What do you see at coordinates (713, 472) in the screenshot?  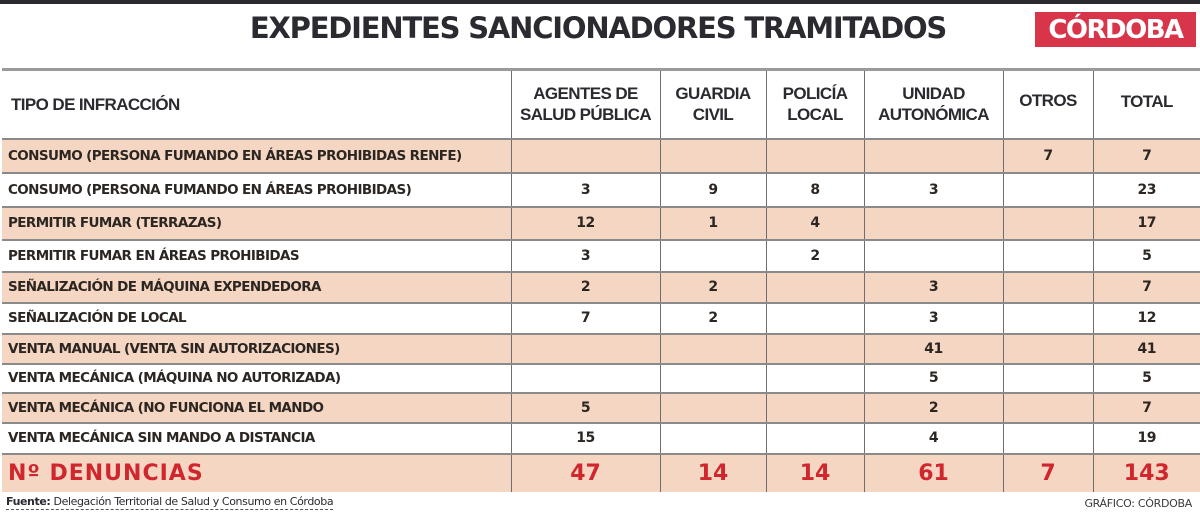 I see `total-guardia: 14` at bounding box center [713, 472].